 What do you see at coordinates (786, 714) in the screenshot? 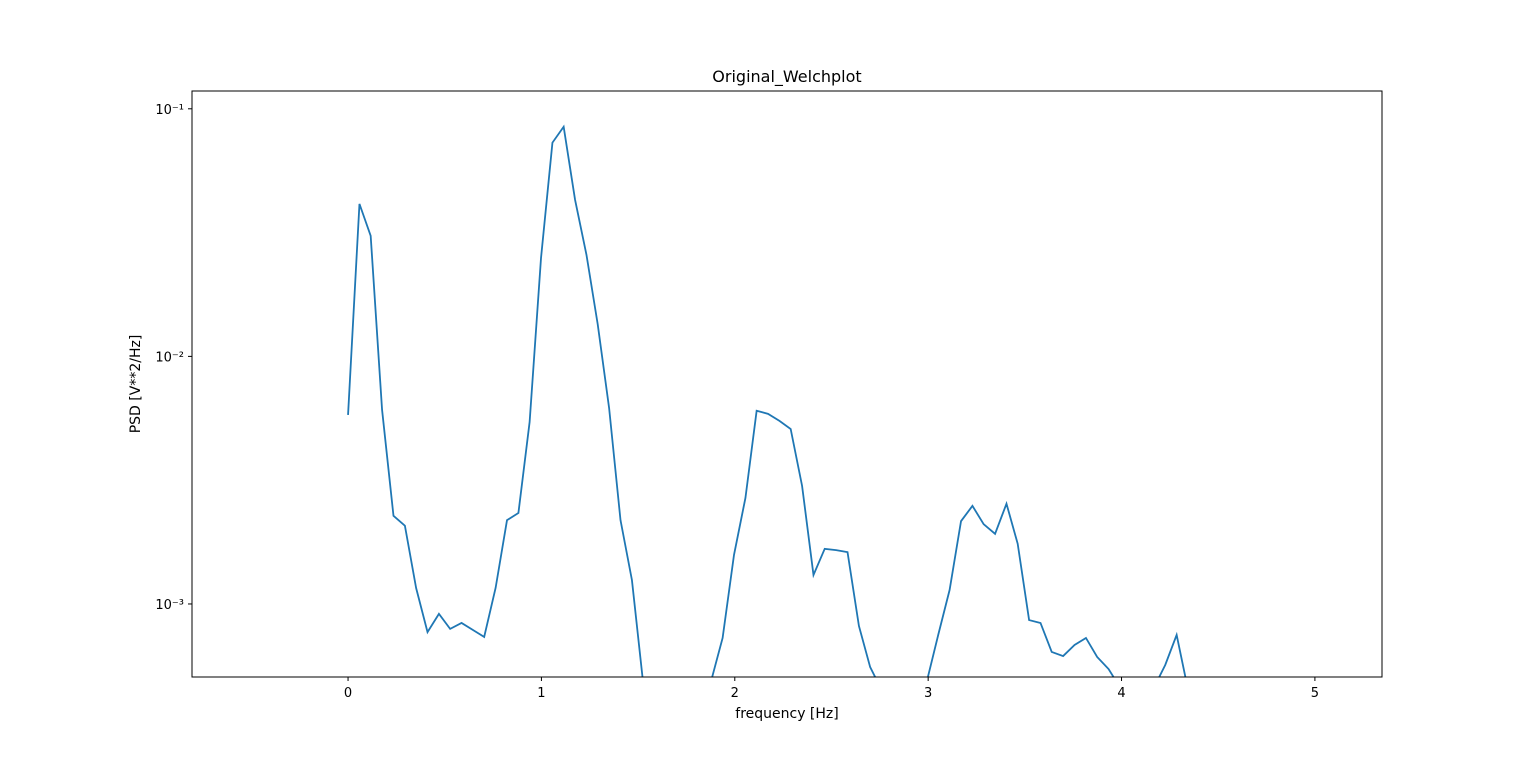
I see `x-axis-label: frequency [Hz]` at bounding box center [786, 714].